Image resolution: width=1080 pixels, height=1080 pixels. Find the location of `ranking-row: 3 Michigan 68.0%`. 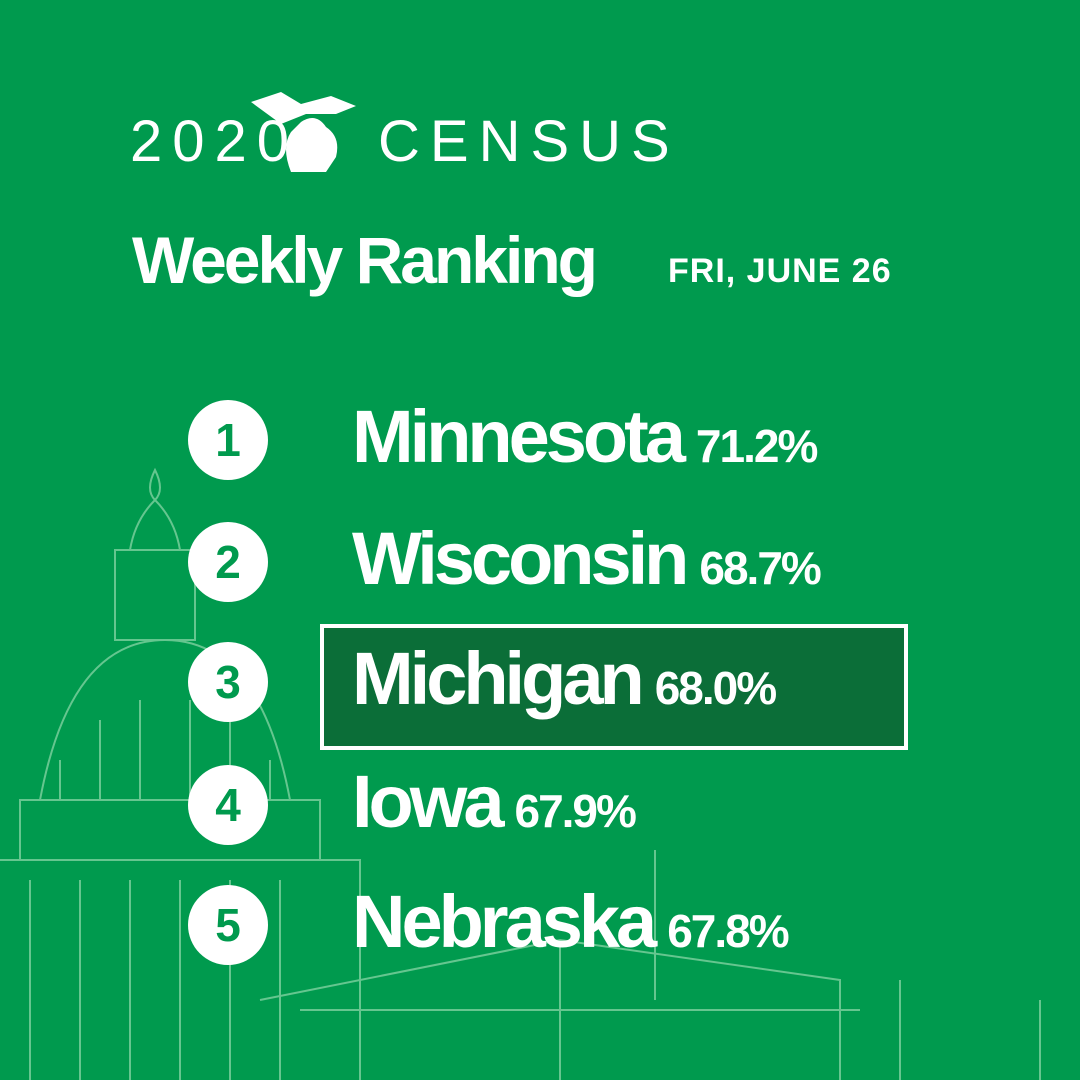

ranking-row: 3 Michigan 68.0% is located at coordinates (540, 686).